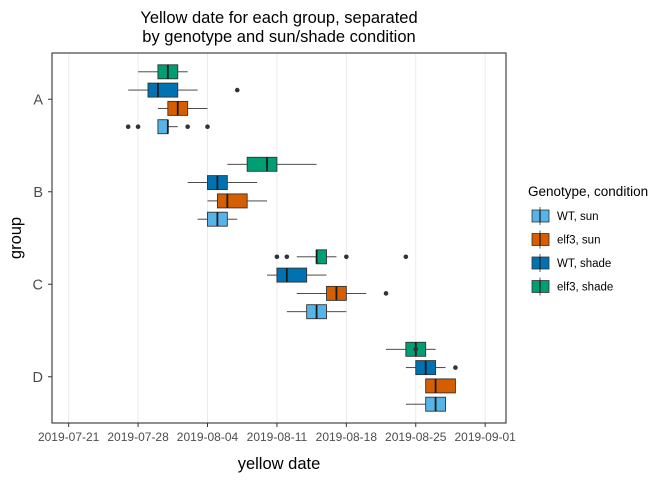 This screenshot has width=672, height=480. I want to click on y-axis-title: group, so click(16, 238).